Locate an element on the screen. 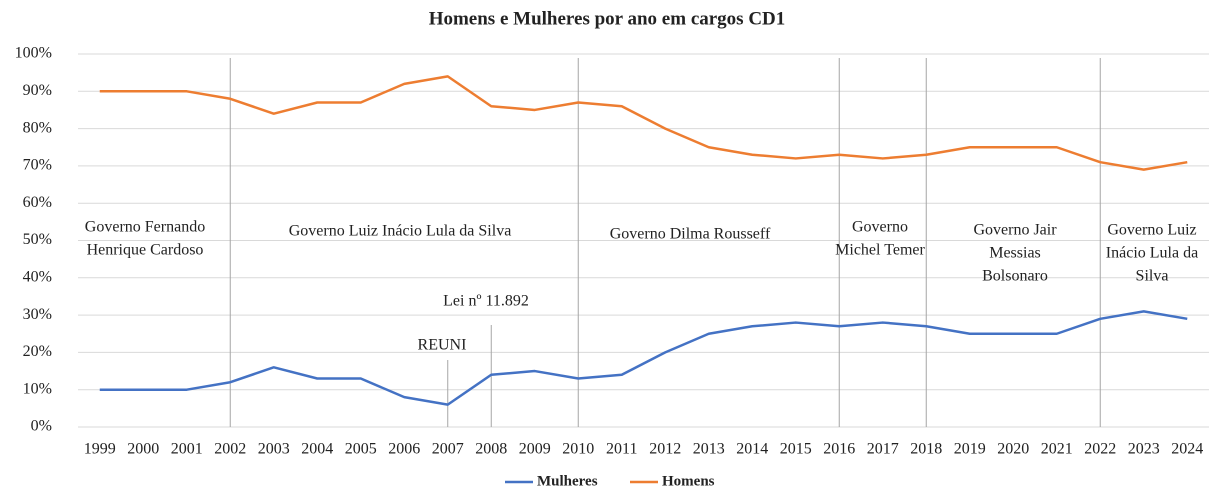 This screenshot has width=1214, height=491. x-tick-label: 2008 is located at coordinates (491, 449).